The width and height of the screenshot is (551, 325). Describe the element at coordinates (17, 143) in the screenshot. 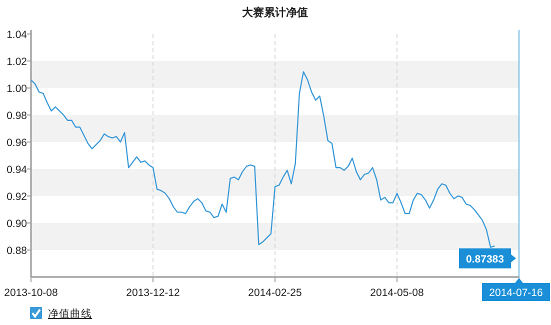

I see `y-tick-label: 0.96` at that location.